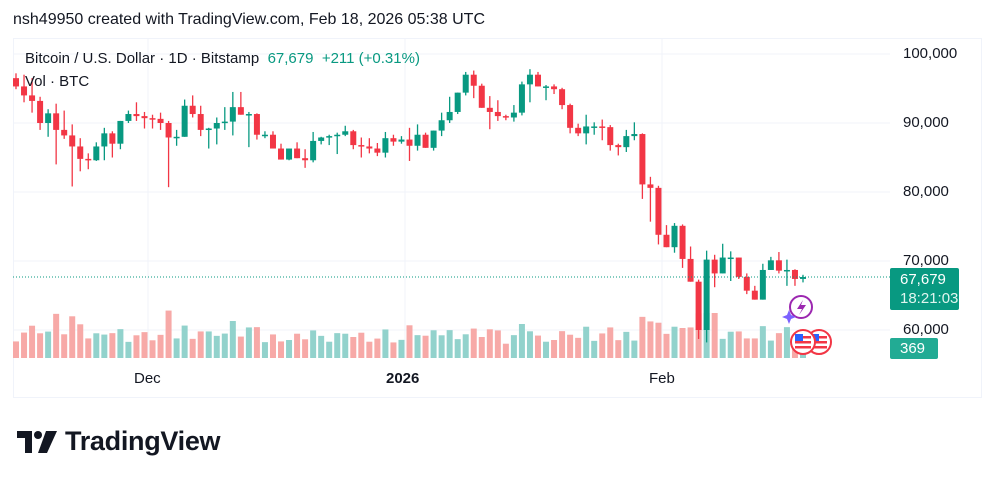 The image size is (995, 482). What do you see at coordinates (37, 441) in the screenshot?
I see `tradingview-logo-icon` at bounding box center [37, 441].